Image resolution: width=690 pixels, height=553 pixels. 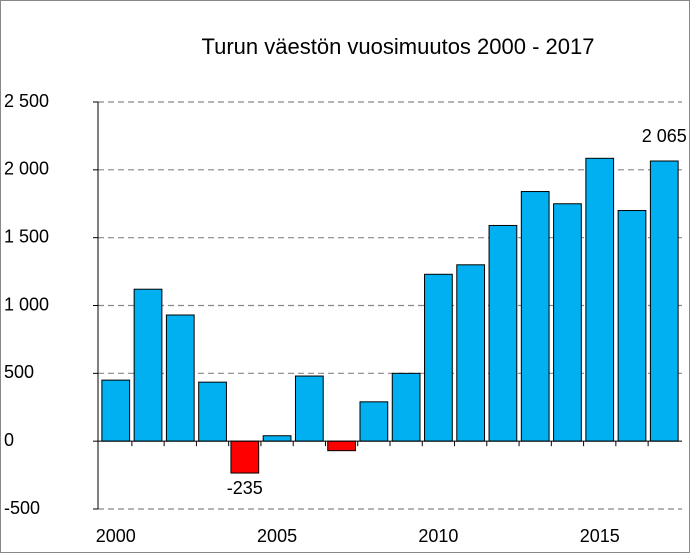 What do you see at coordinates (9, 440) in the screenshot?
I see `y-tick-label: 0` at bounding box center [9, 440].